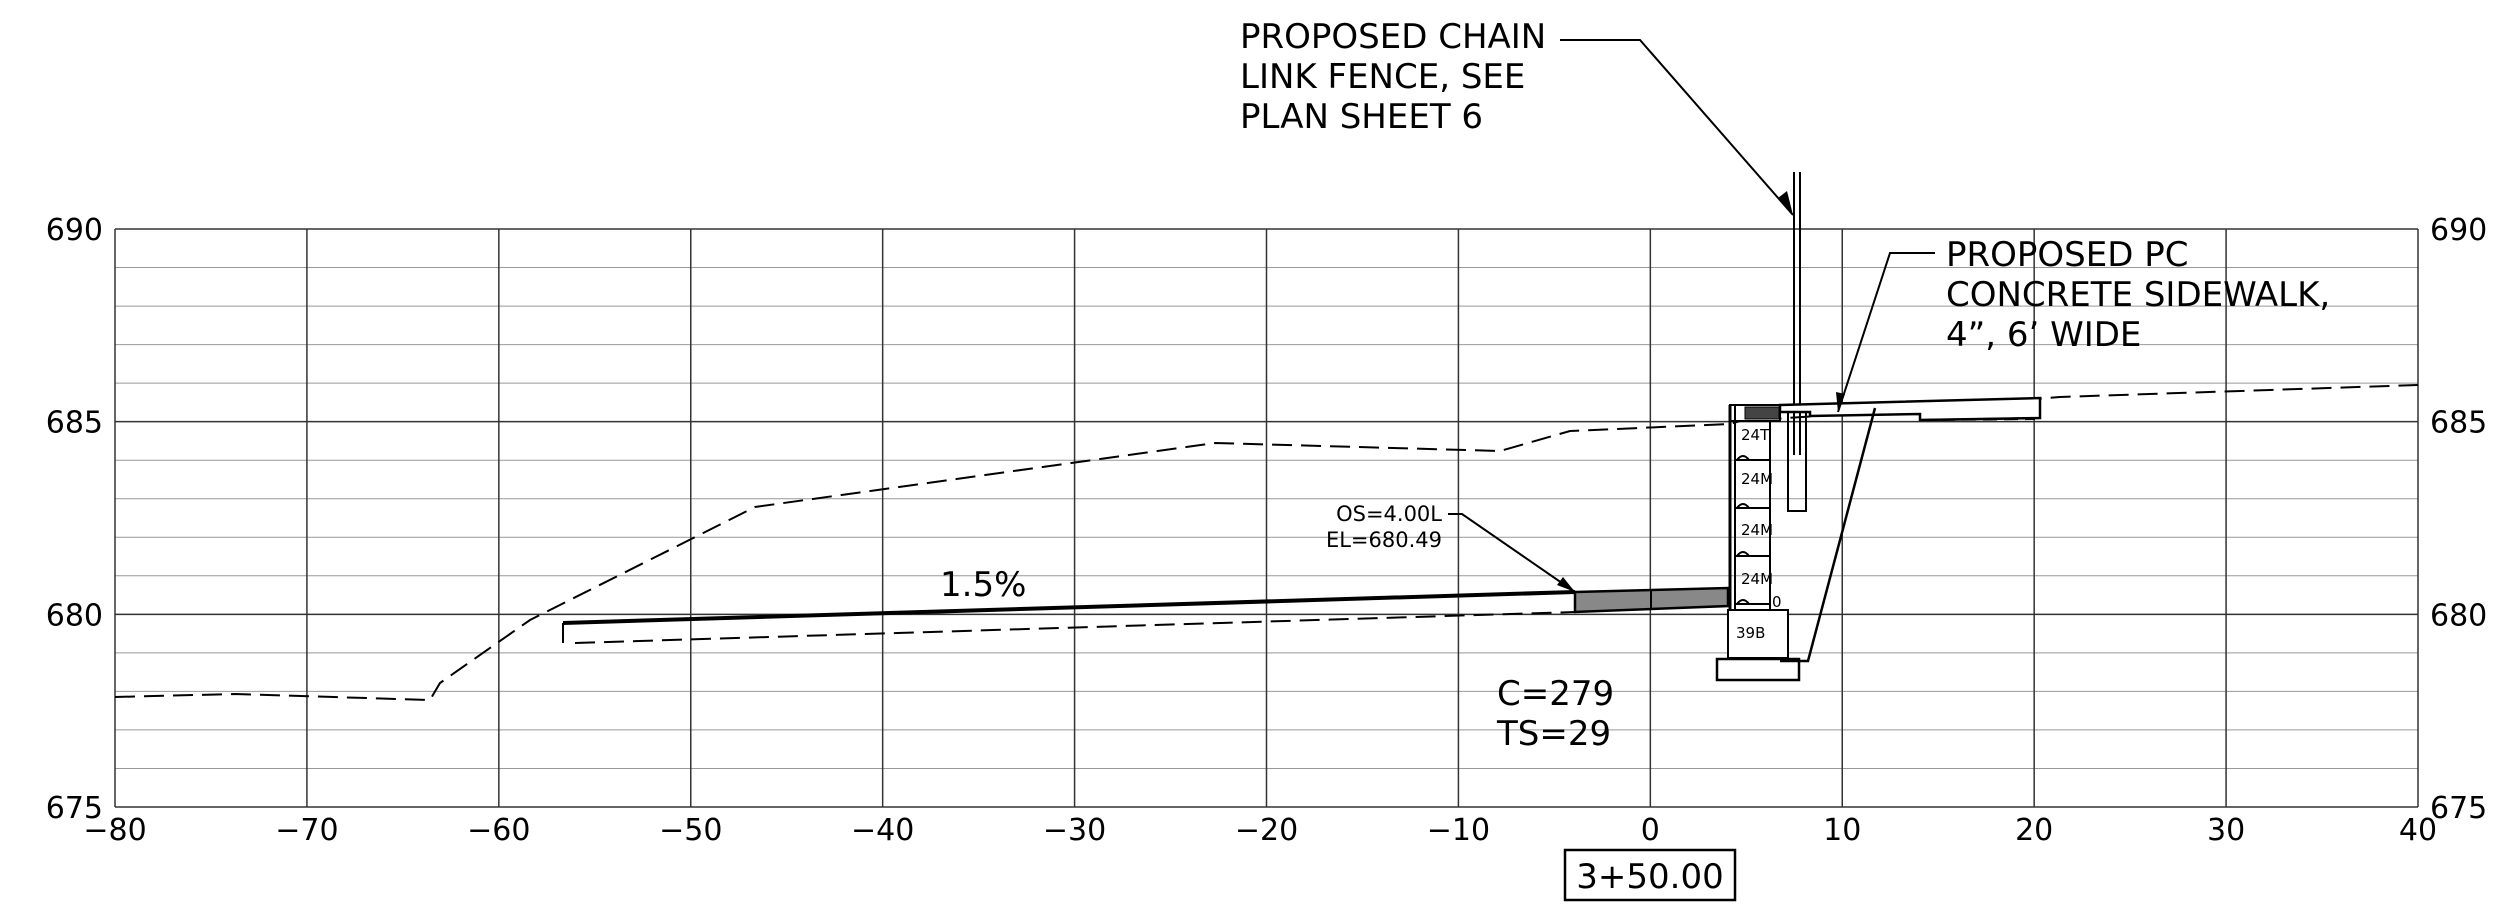 Image resolution: width=2515 pixels, height=916 pixels. What do you see at coordinates (1762, 413) in the screenshot?
I see `wall-coping-hatch` at bounding box center [1762, 413].